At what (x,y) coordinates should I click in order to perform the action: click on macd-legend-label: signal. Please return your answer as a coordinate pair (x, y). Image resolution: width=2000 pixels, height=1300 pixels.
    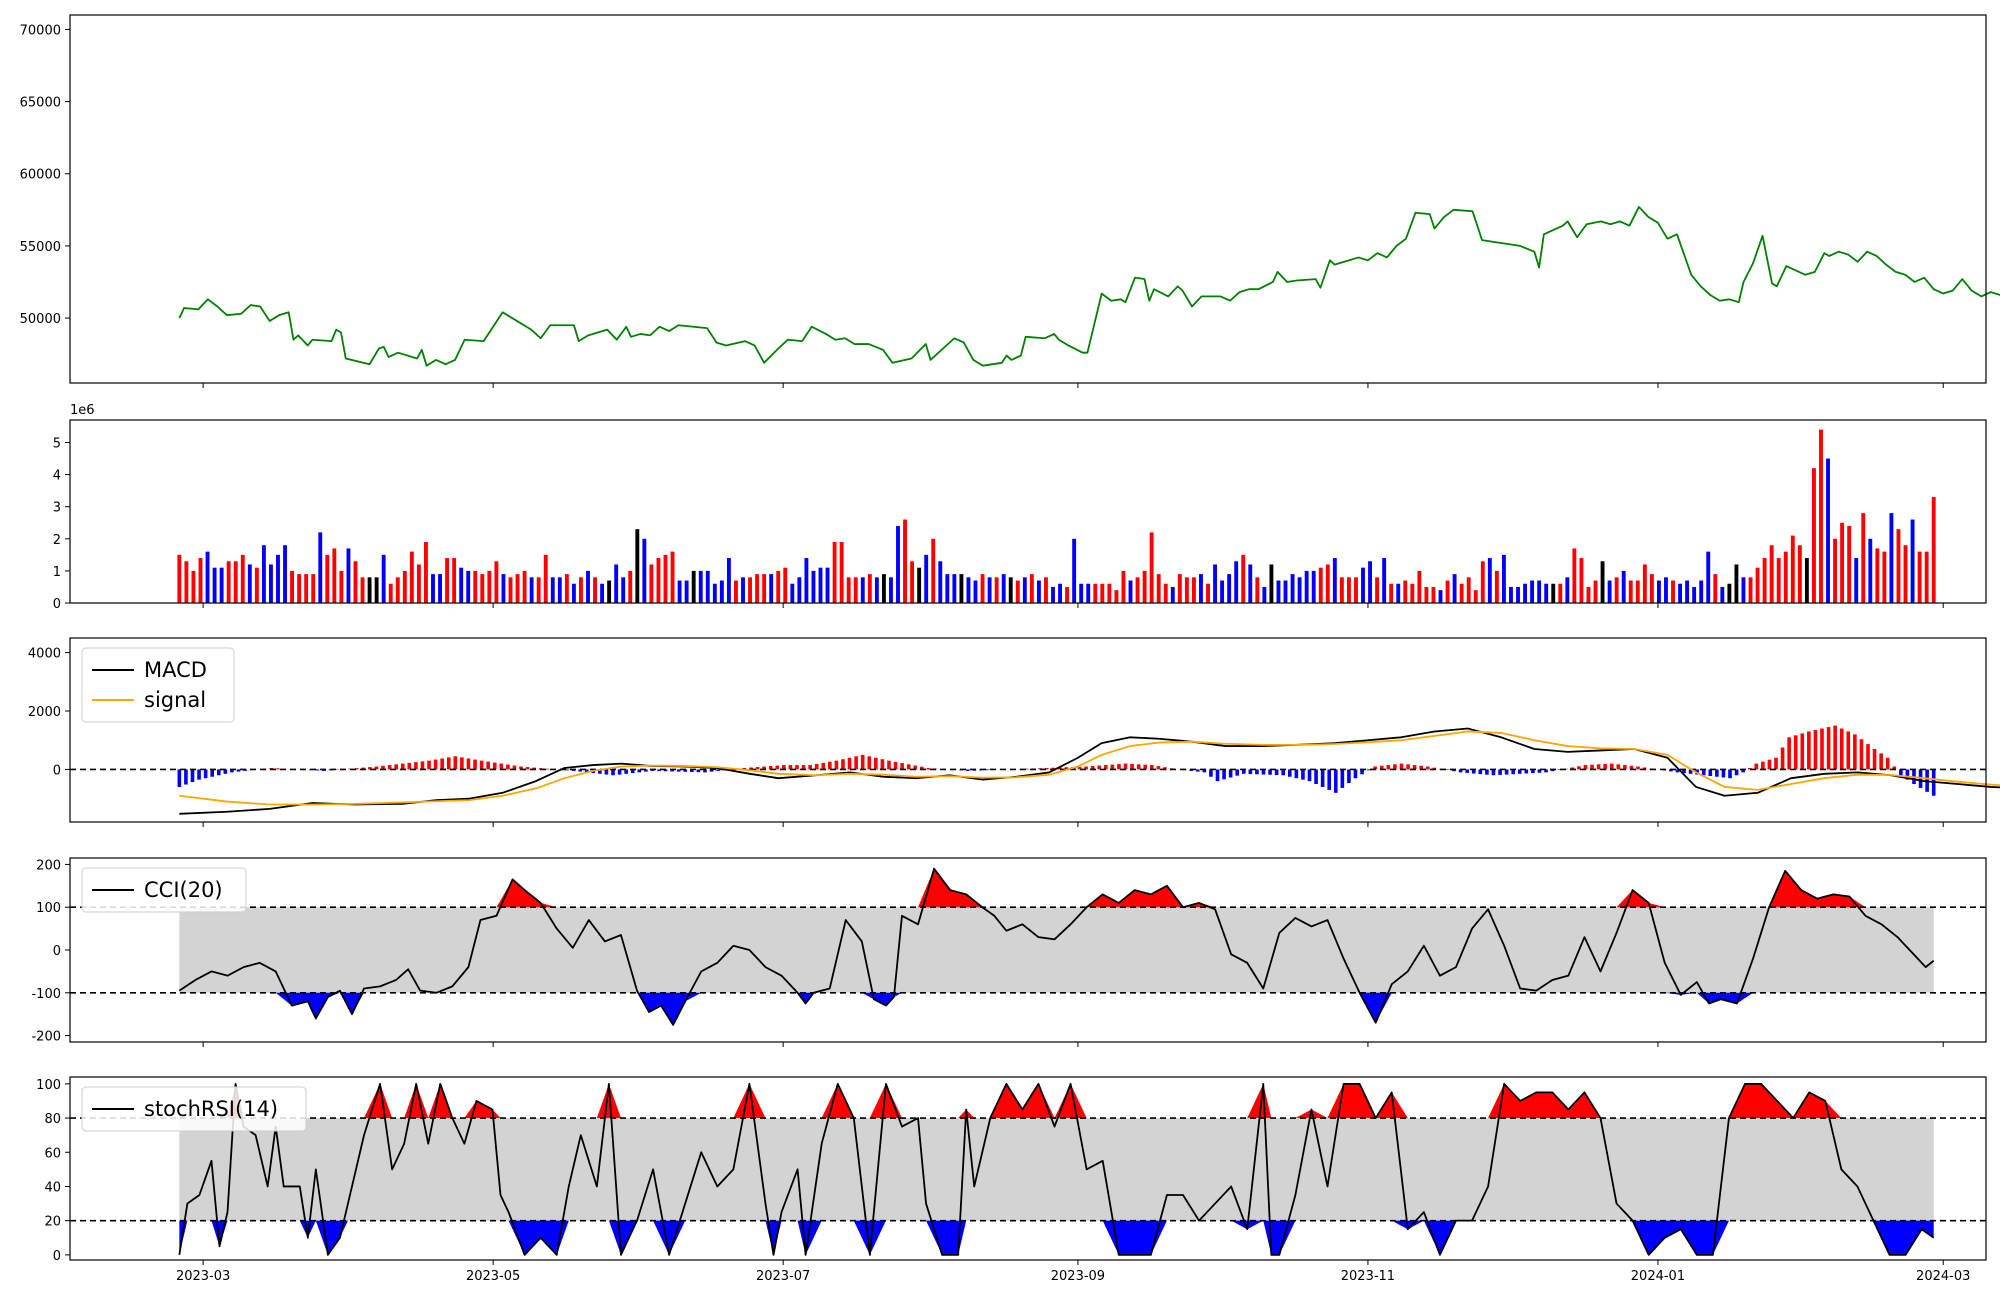
    Looking at the image, I should click on (175, 700).